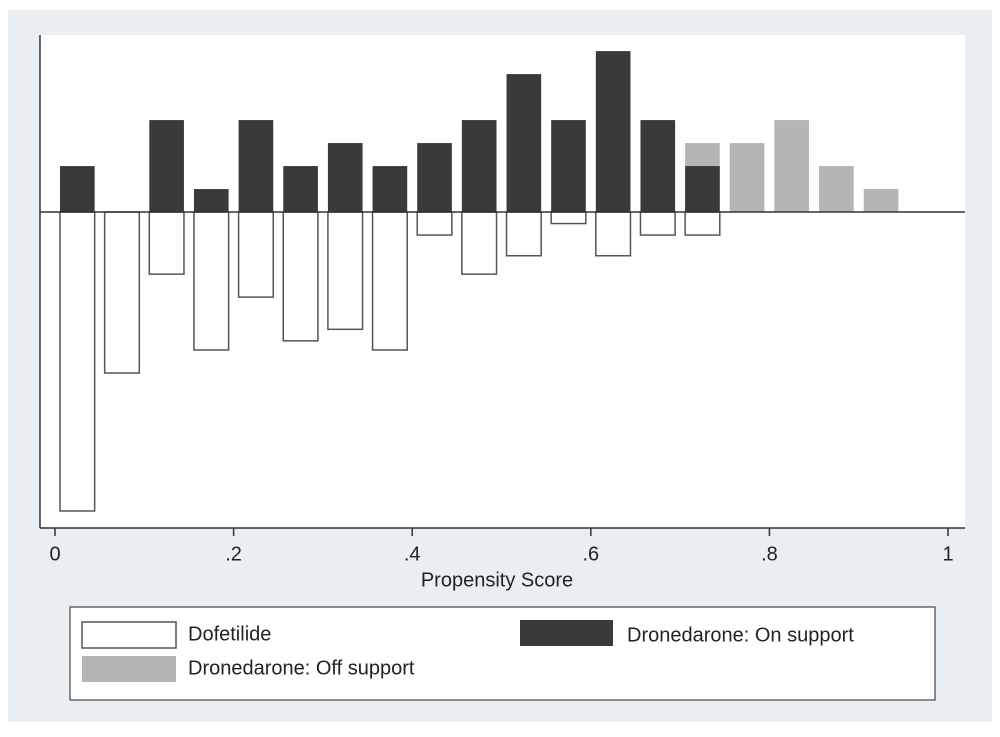  Describe the element at coordinates (947, 554) in the screenshot. I see `x-tick-label: 1` at that location.